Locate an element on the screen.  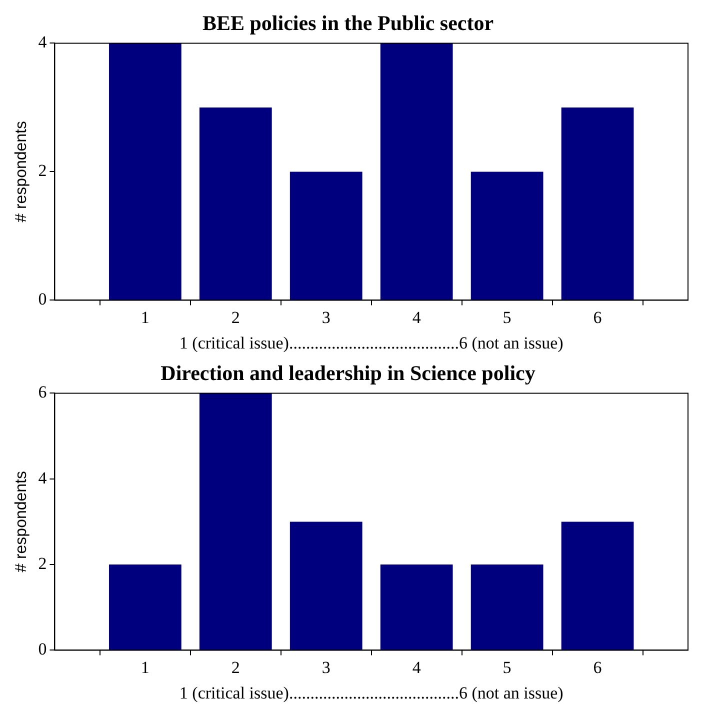
chart-title: BEE policies in the Public sector is located at coordinates (348, 23).